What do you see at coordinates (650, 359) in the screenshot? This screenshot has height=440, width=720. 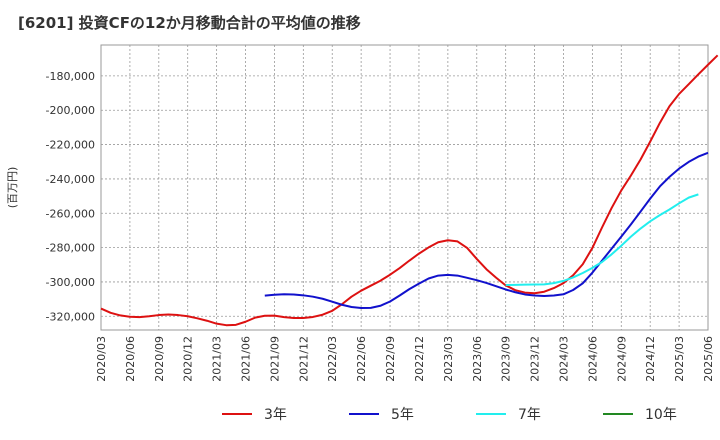 I see `x-tick-label: 2024/12` at bounding box center [650, 359].